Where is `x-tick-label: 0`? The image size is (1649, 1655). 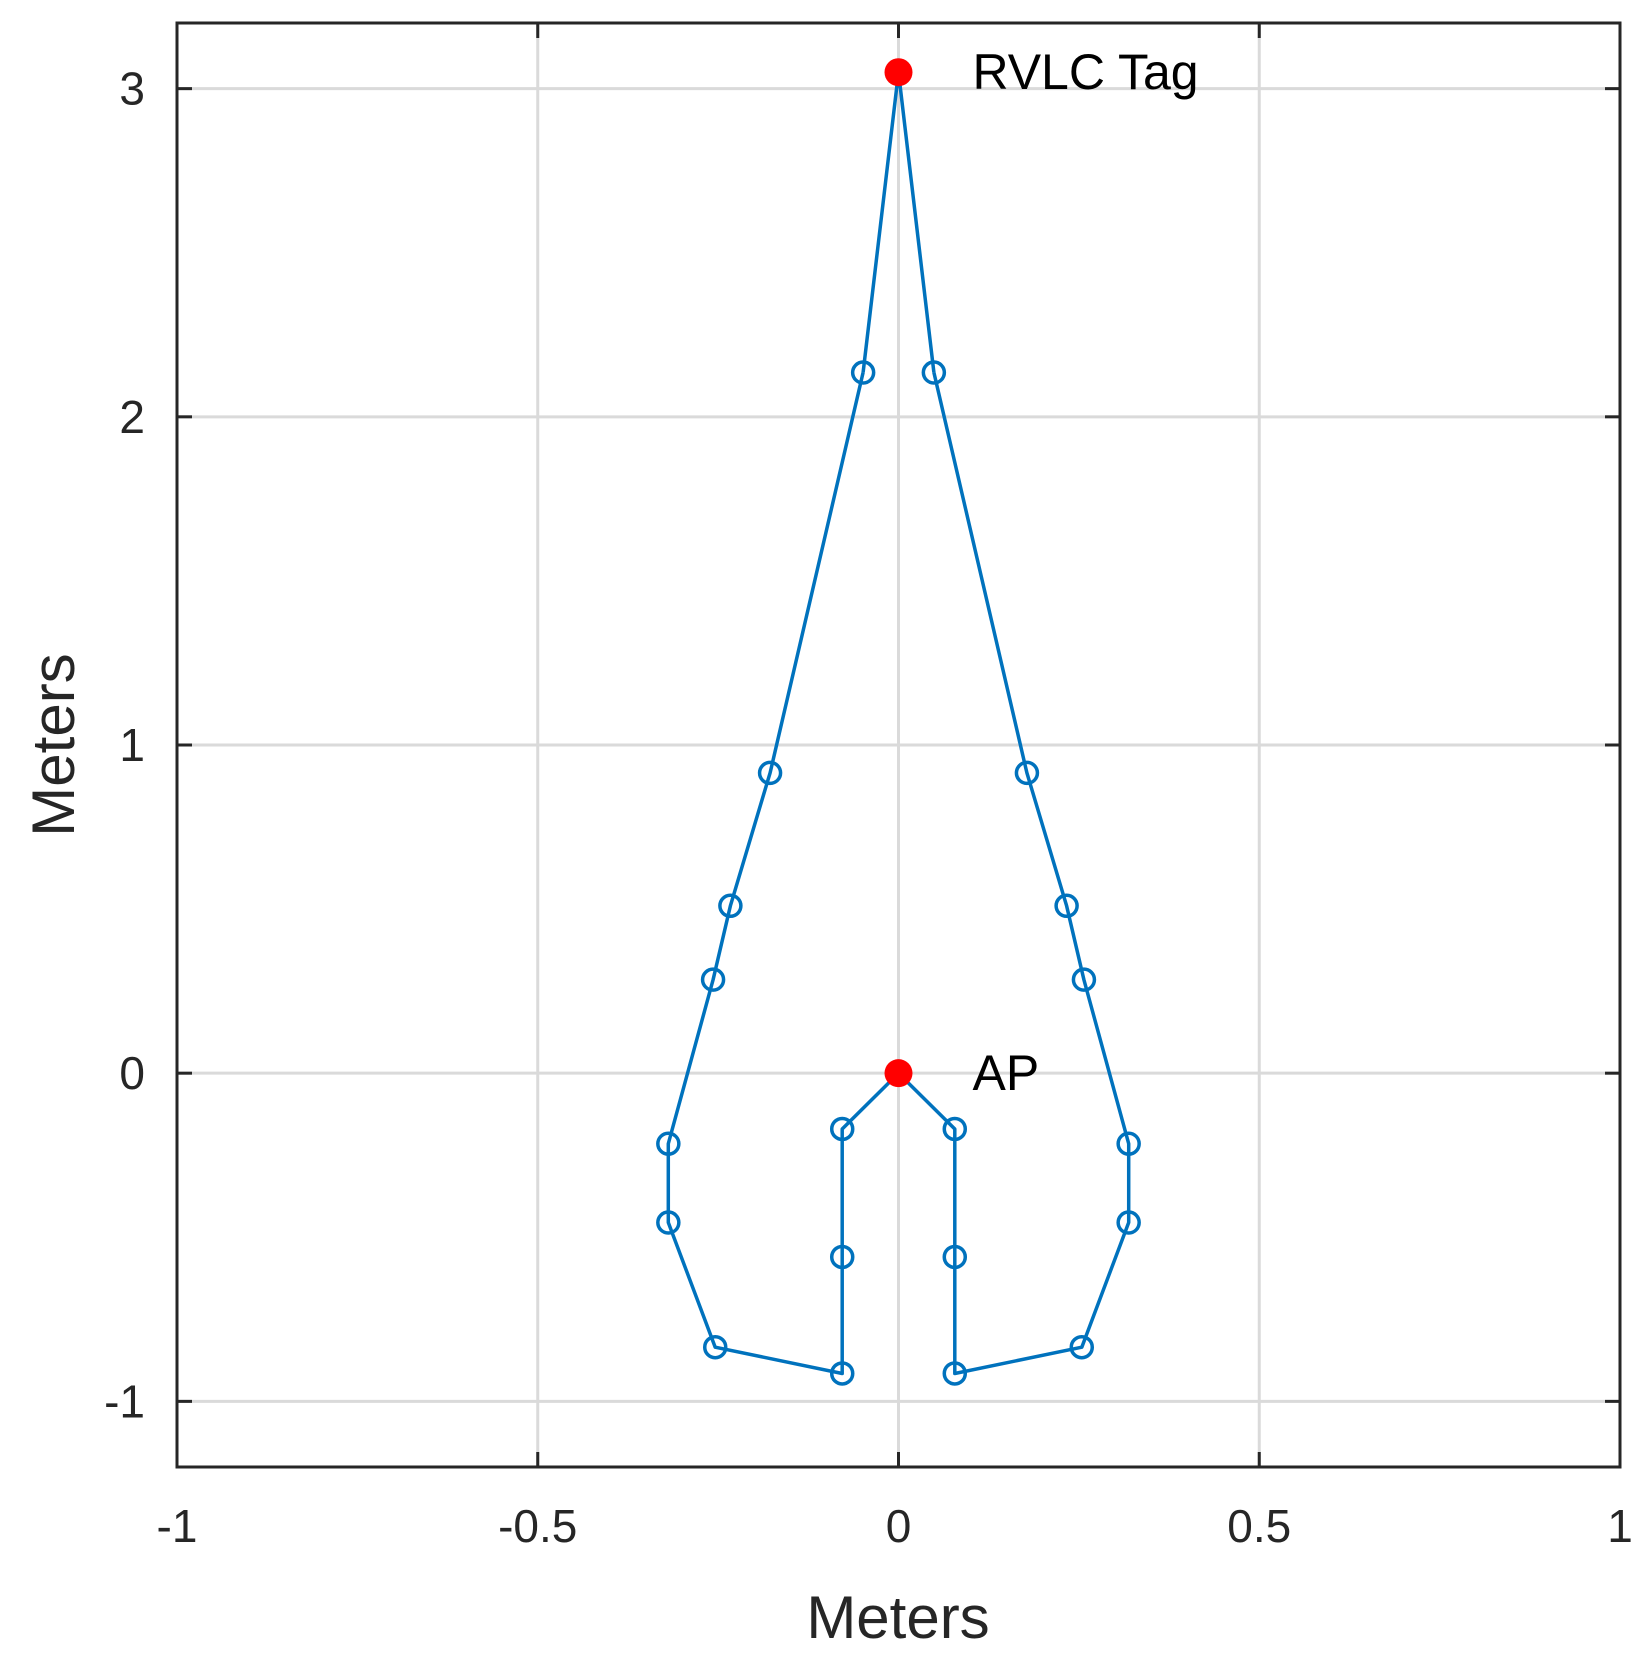
x-tick-label: 0 is located at coordinates (899, 1526).